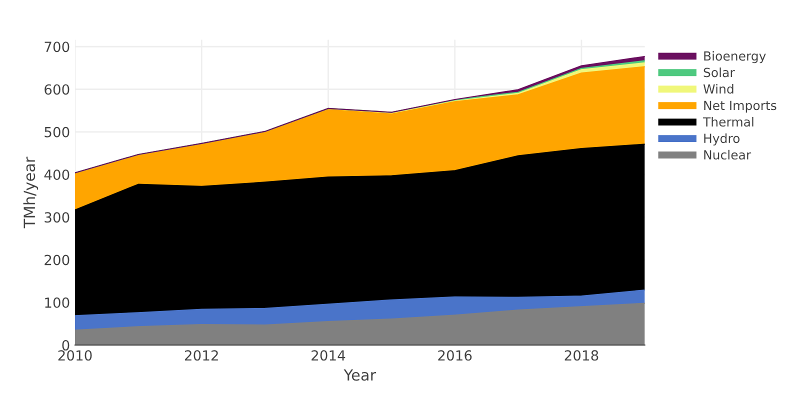 Image resolution: width=798 pixels, height=398 pixels. I want to click on legend-label: Solar, so click(719, 73).